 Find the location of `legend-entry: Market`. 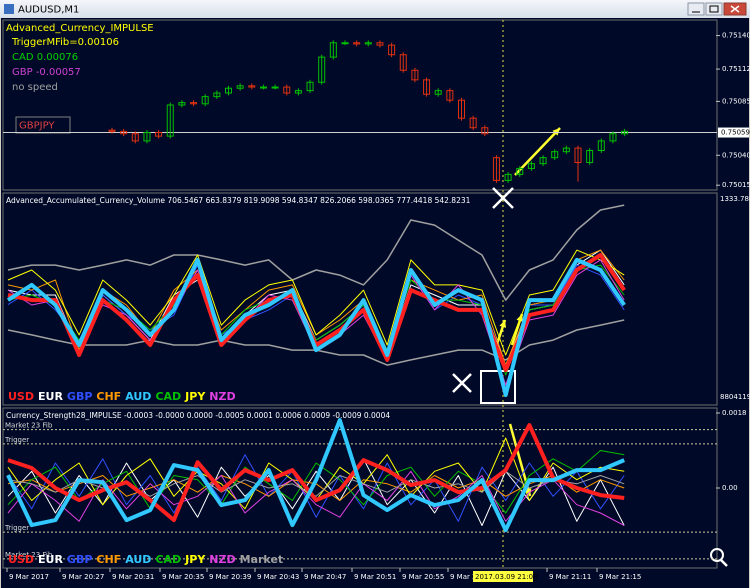

legend-entry: Market is located at coordinates (262, 559).